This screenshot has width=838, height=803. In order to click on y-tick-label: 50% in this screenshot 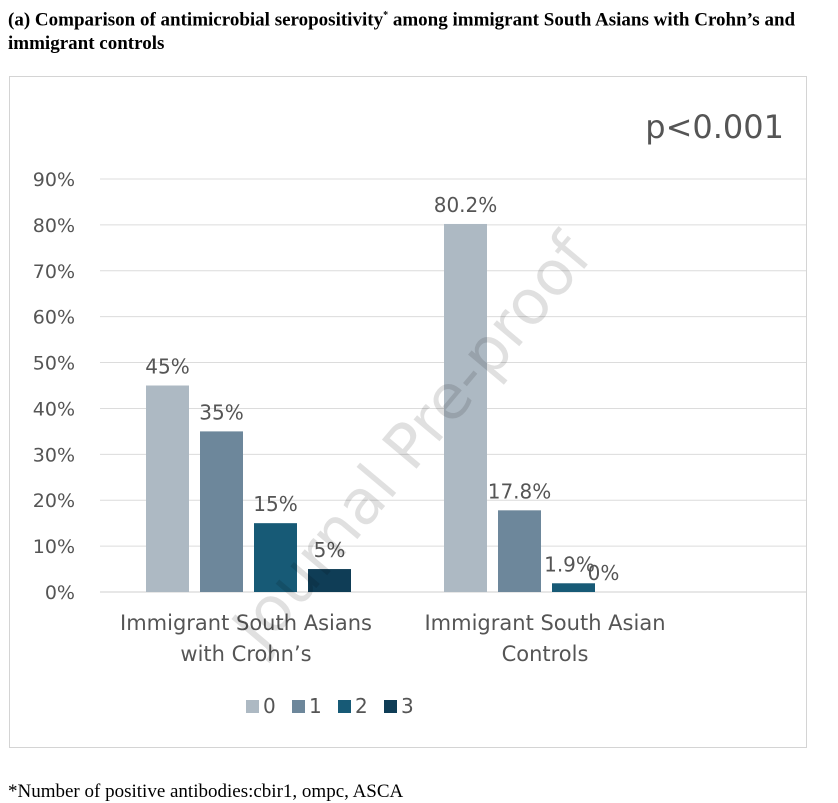, I will do `click(54, 364)`.